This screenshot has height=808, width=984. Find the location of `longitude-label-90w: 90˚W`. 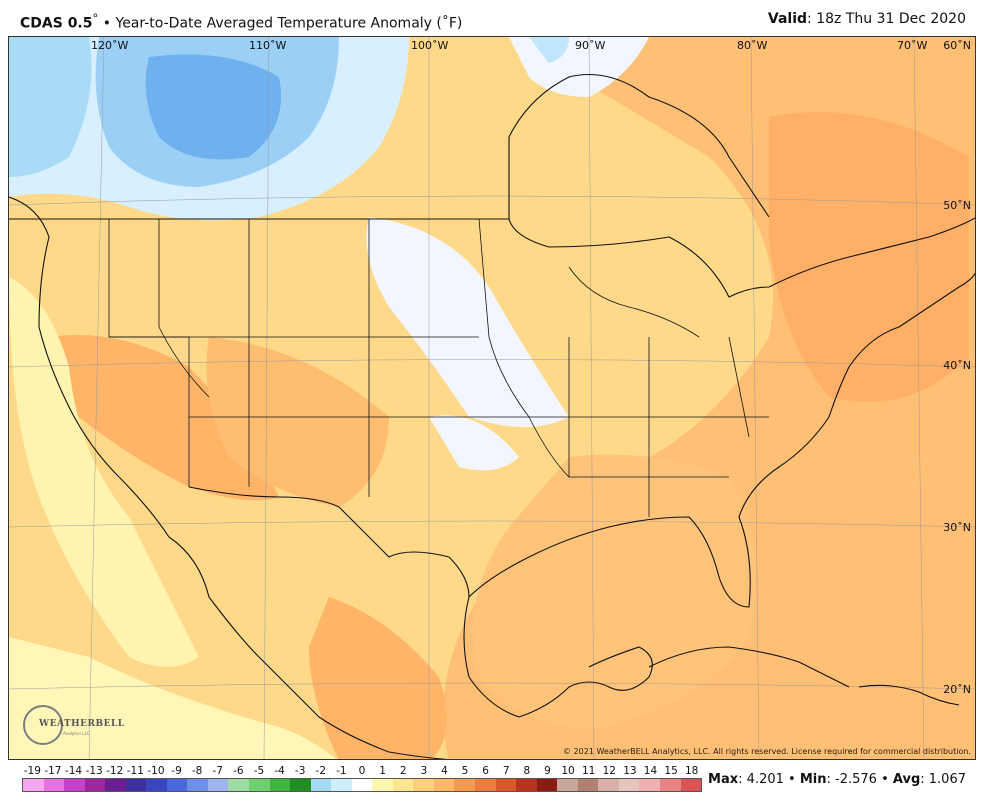

longitude-label-90w: 90˚W is located at coordinates (590, 45).